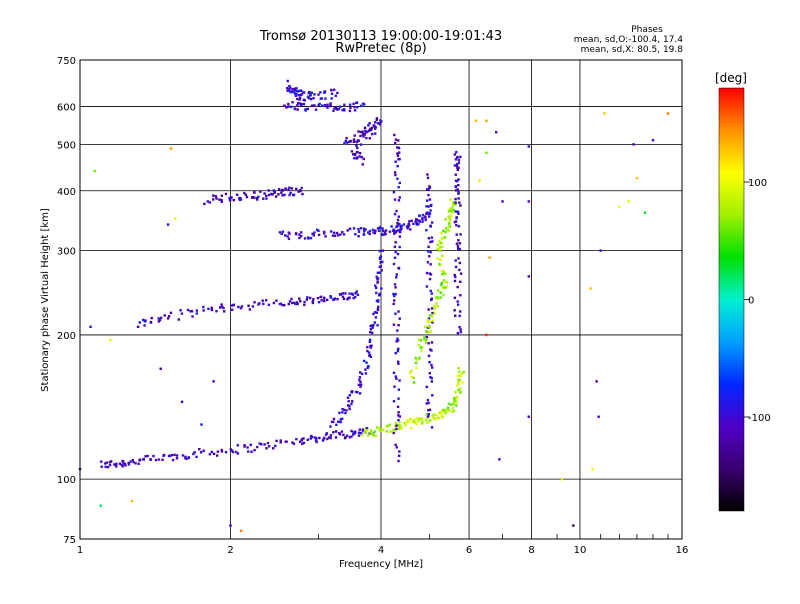 This screenshot has height=604, width=800. Describe the element at coordinates (751, 301) in the screenshot. I see `colorbar-tick-label: 0` at that location.